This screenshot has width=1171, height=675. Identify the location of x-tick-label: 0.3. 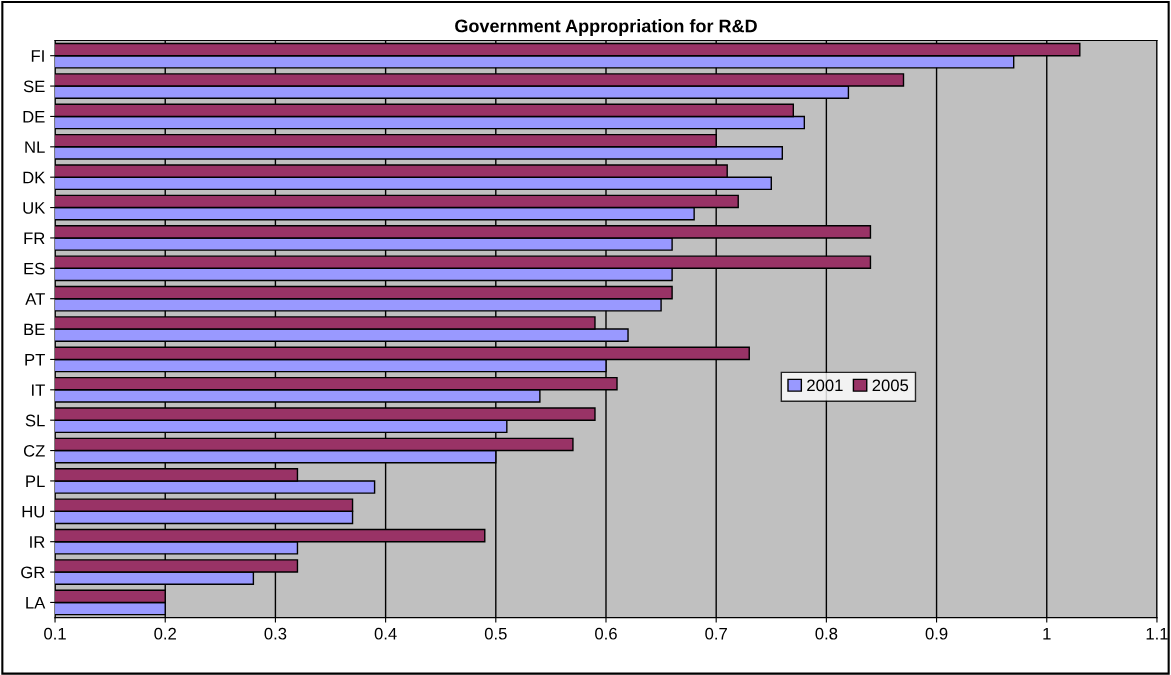
(275, 633).